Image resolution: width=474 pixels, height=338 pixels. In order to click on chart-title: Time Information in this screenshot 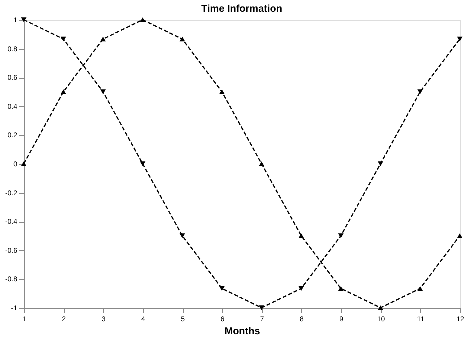, I will do `click(242, 9)`.